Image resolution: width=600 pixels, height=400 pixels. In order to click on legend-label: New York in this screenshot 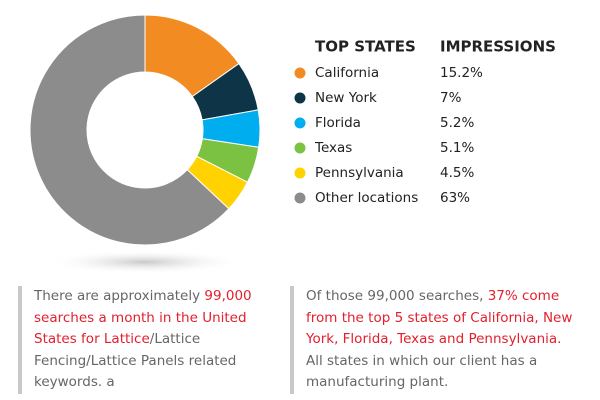, I will do `click(346, 98)`.